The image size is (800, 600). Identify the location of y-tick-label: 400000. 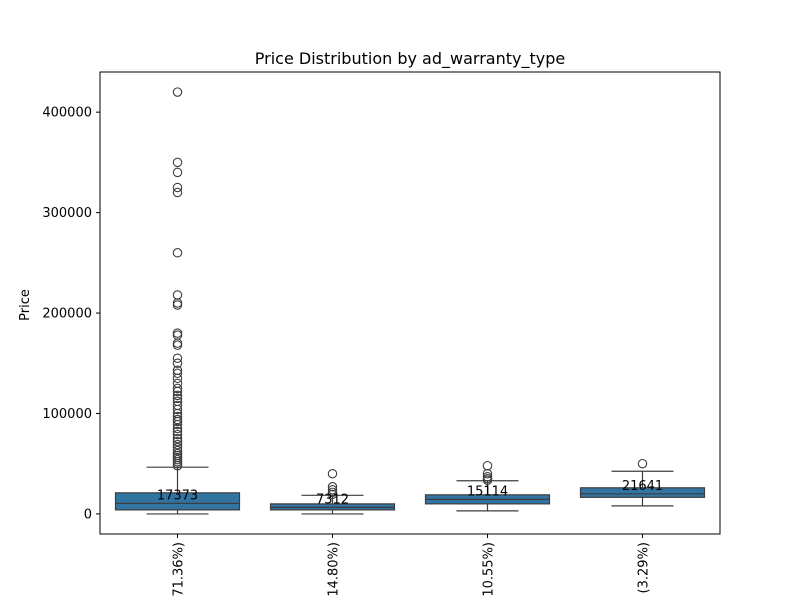
(67, 113).